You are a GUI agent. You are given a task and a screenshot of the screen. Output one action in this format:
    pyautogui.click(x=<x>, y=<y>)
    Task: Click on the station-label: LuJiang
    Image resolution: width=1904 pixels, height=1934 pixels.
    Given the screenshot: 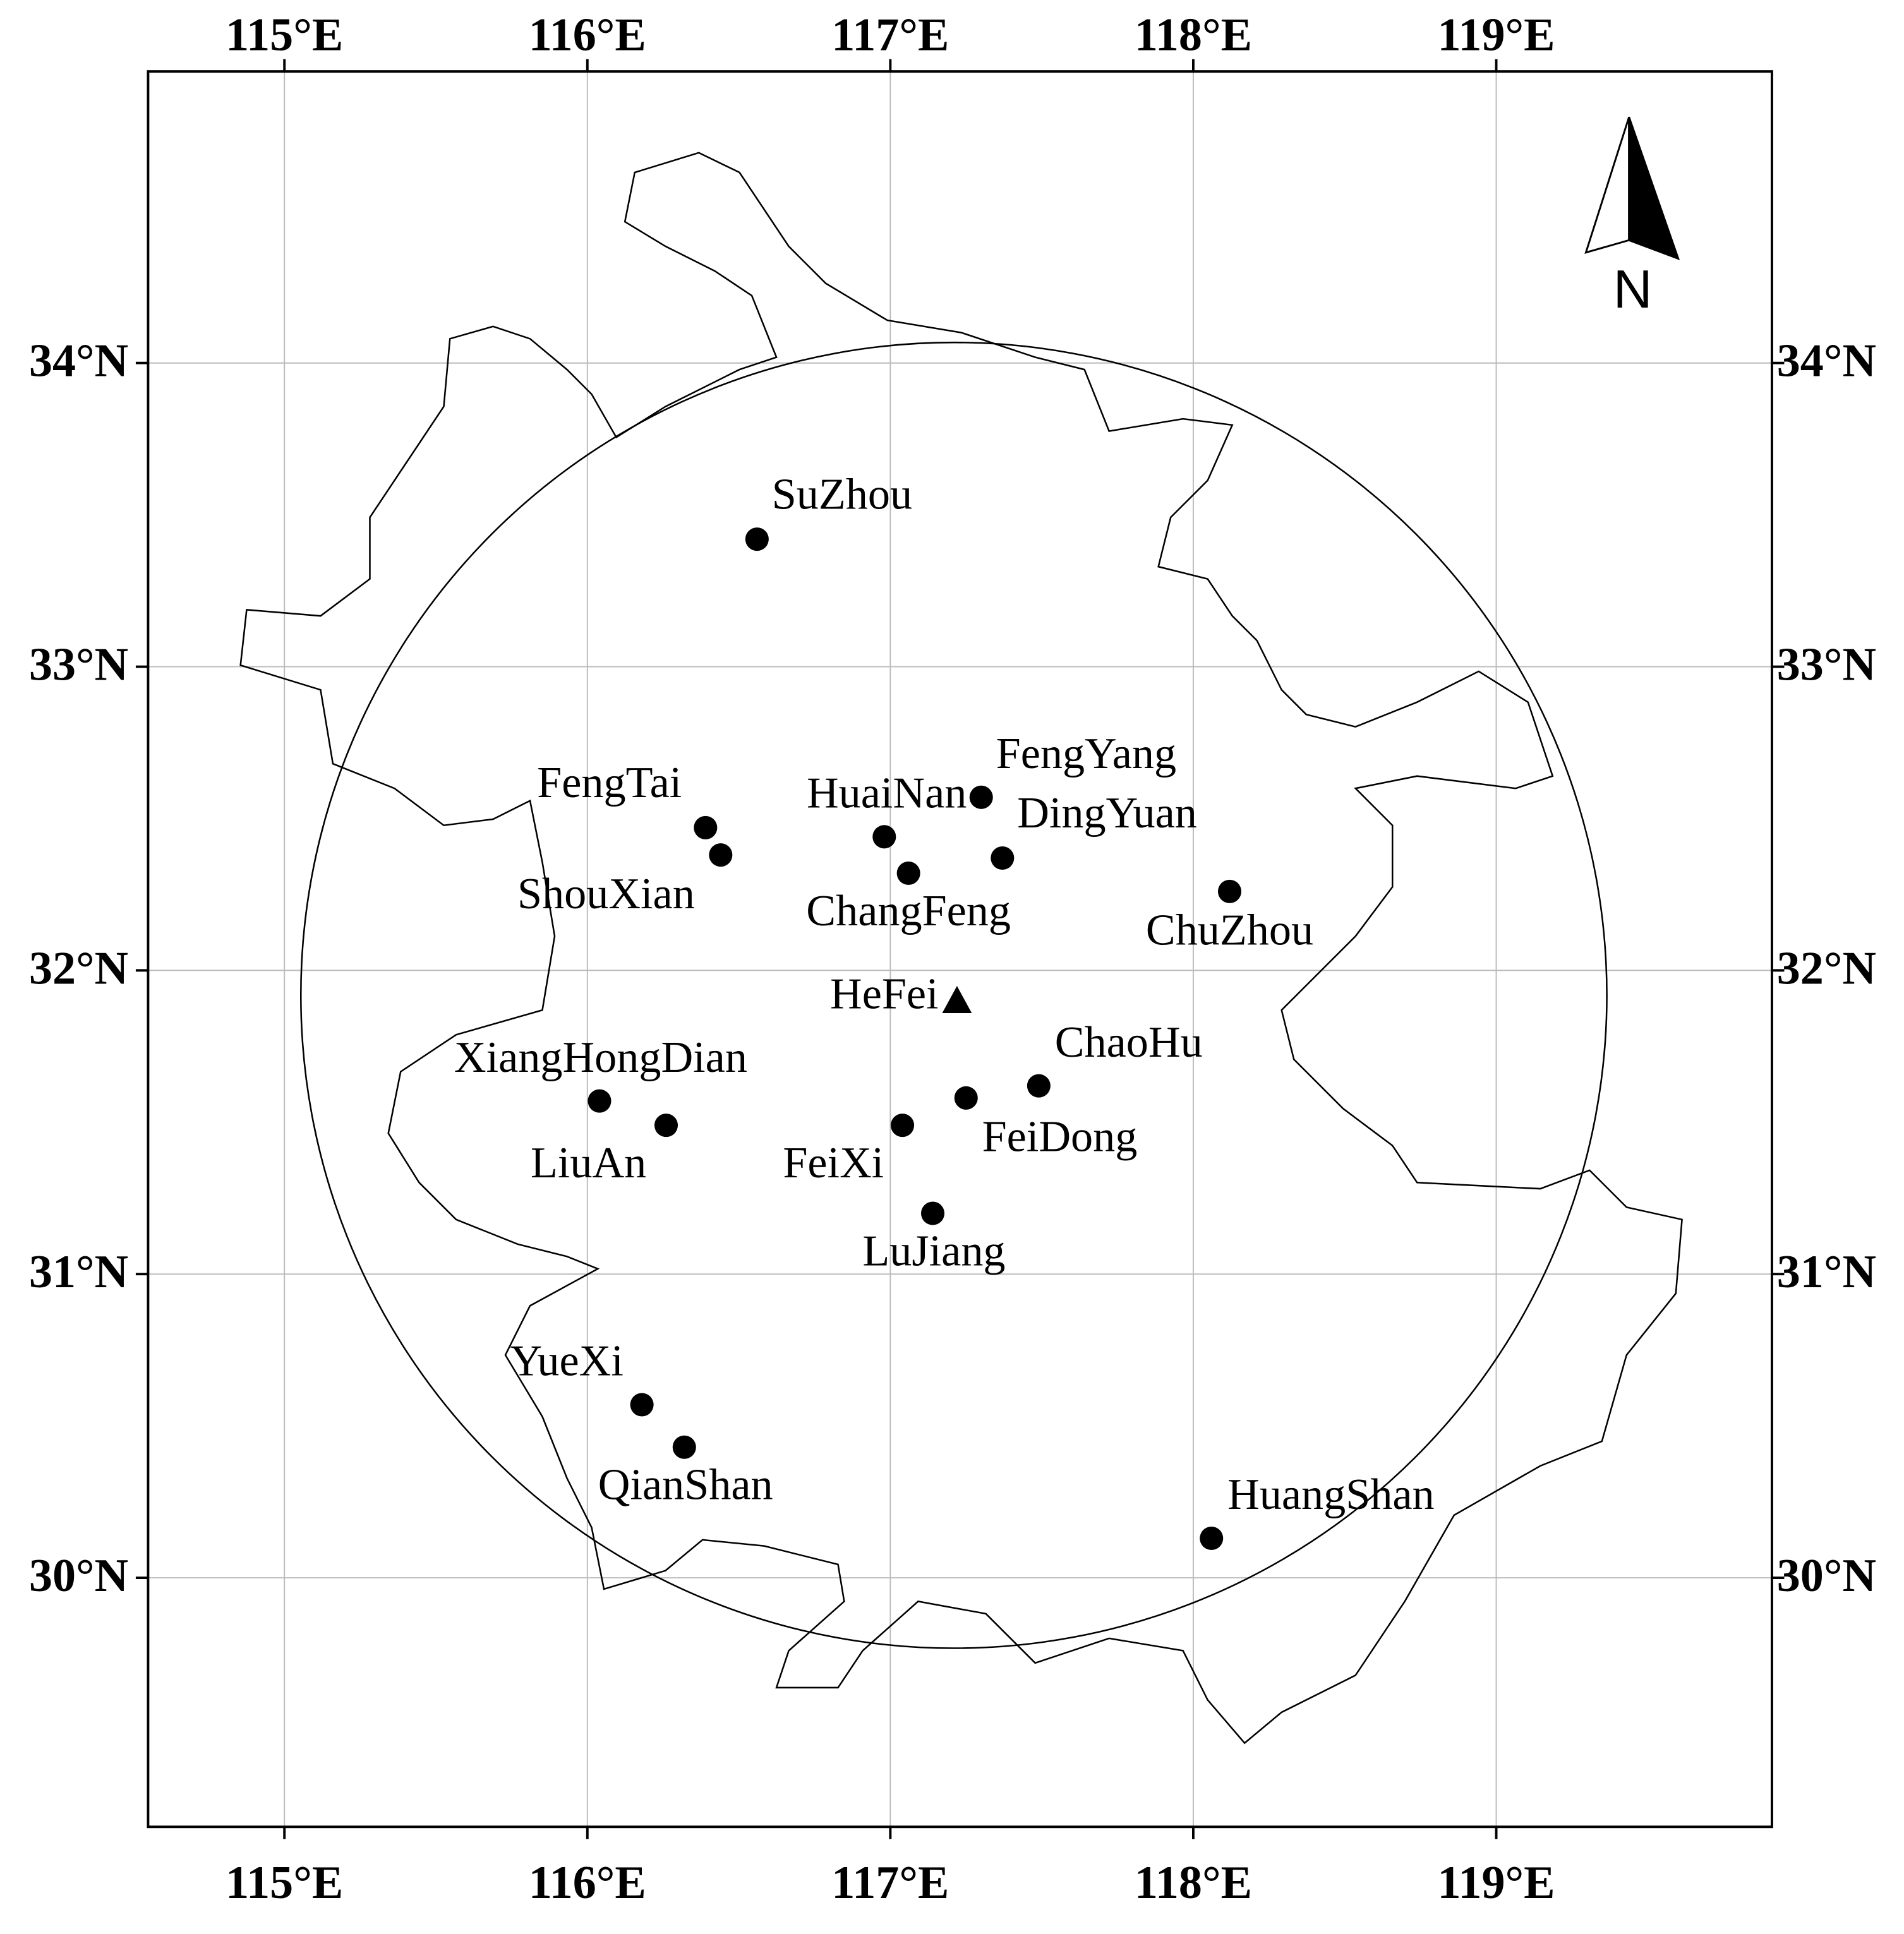 What is the action you would take?
    pyautogui.click(x=933, y=1250)
    